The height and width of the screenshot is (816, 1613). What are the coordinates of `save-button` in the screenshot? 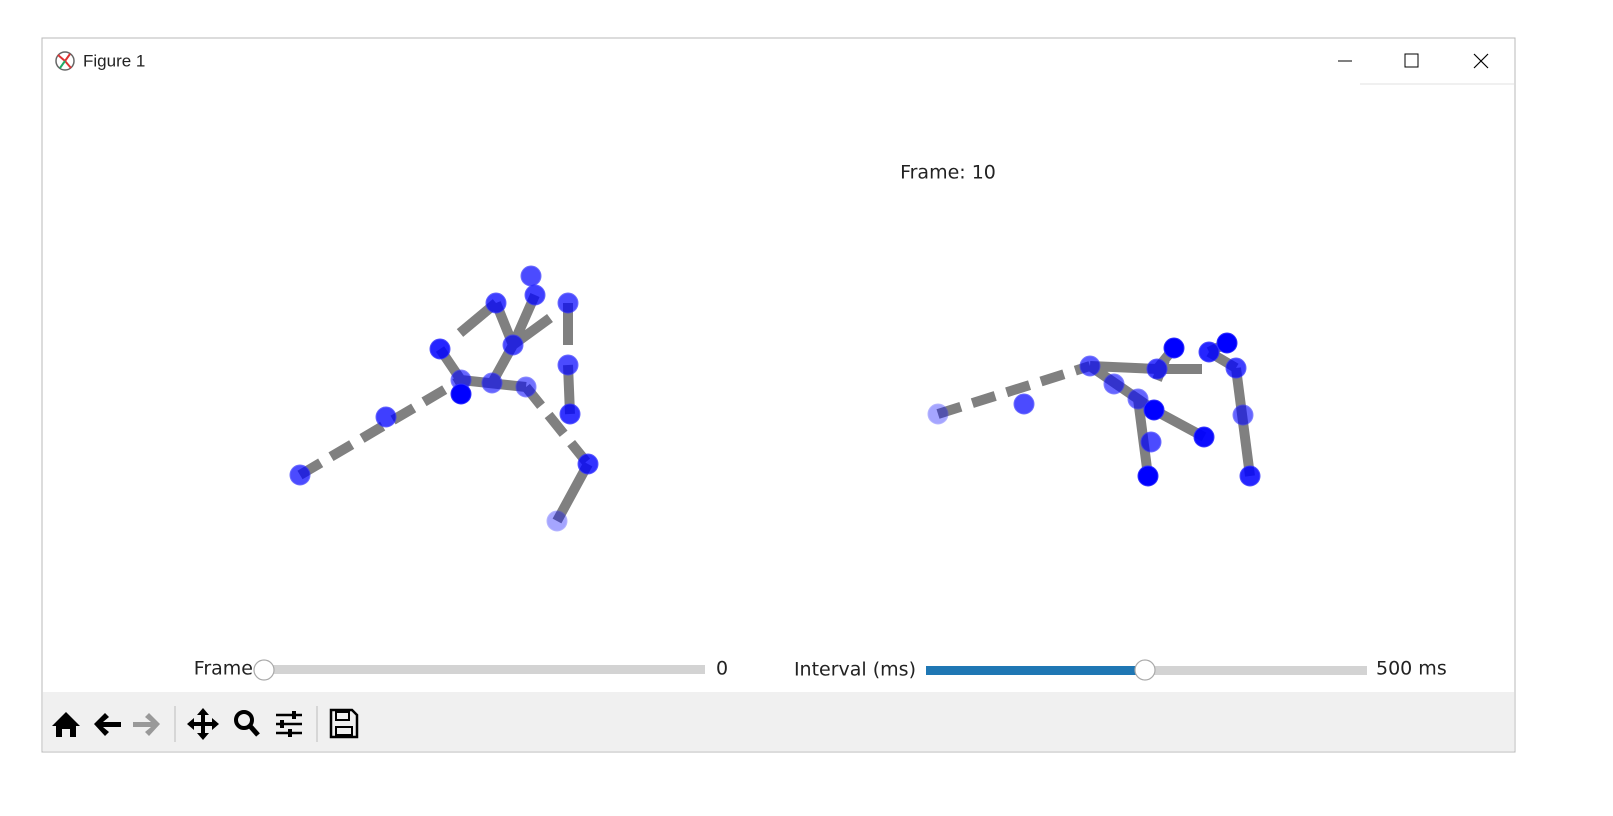 It's located at (344, 723).